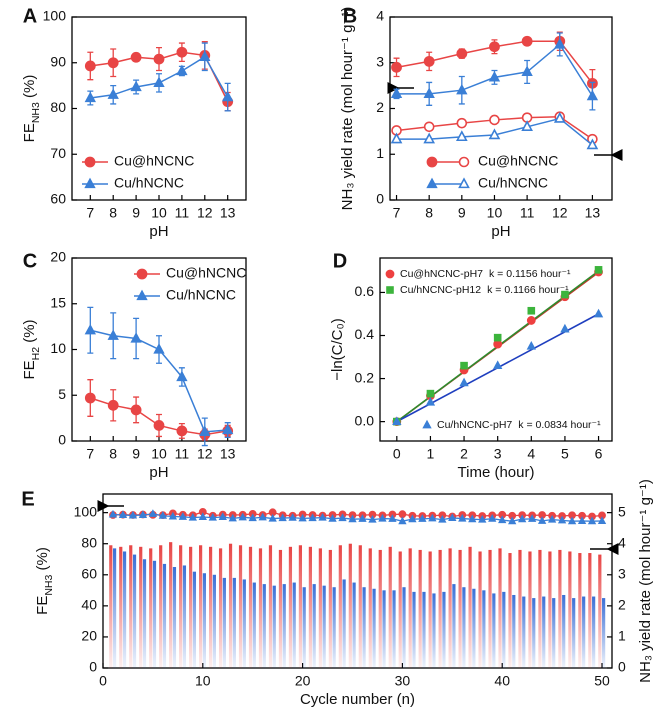 The width and height of the screenshot is (660, 716). What do you see at coordinates (158, 472) in the screenshot?
I see `x-axis-title: pH` at bounding box center [158, 472].